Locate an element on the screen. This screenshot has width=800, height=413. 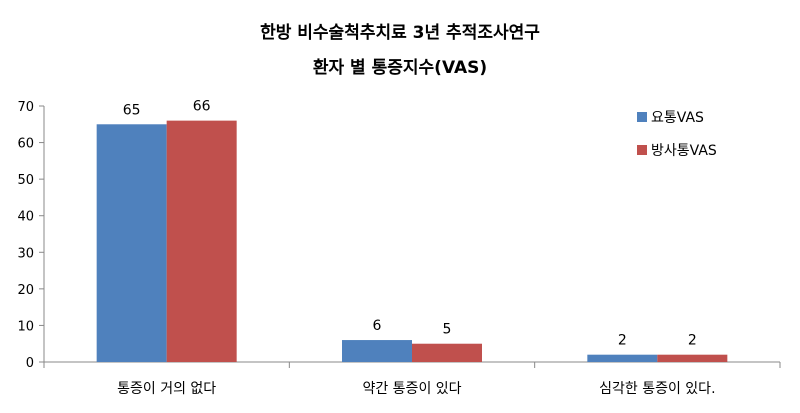
y-tick-label: 20 is located at coordinates (25, 290).